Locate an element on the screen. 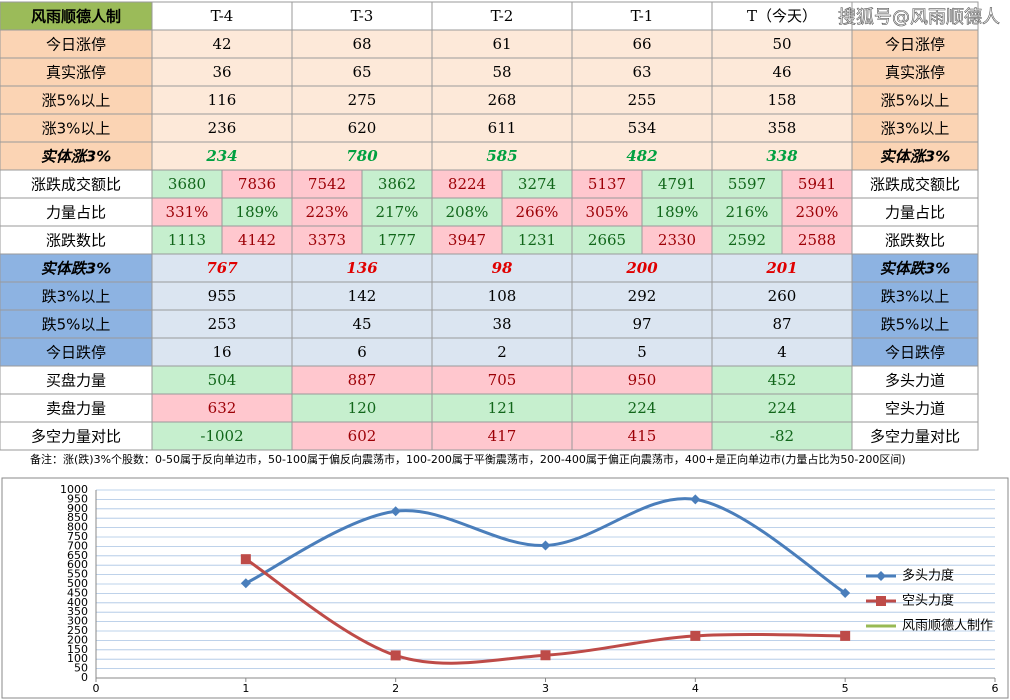  y-tick-label: 700 is located at coordinates (77, 545).